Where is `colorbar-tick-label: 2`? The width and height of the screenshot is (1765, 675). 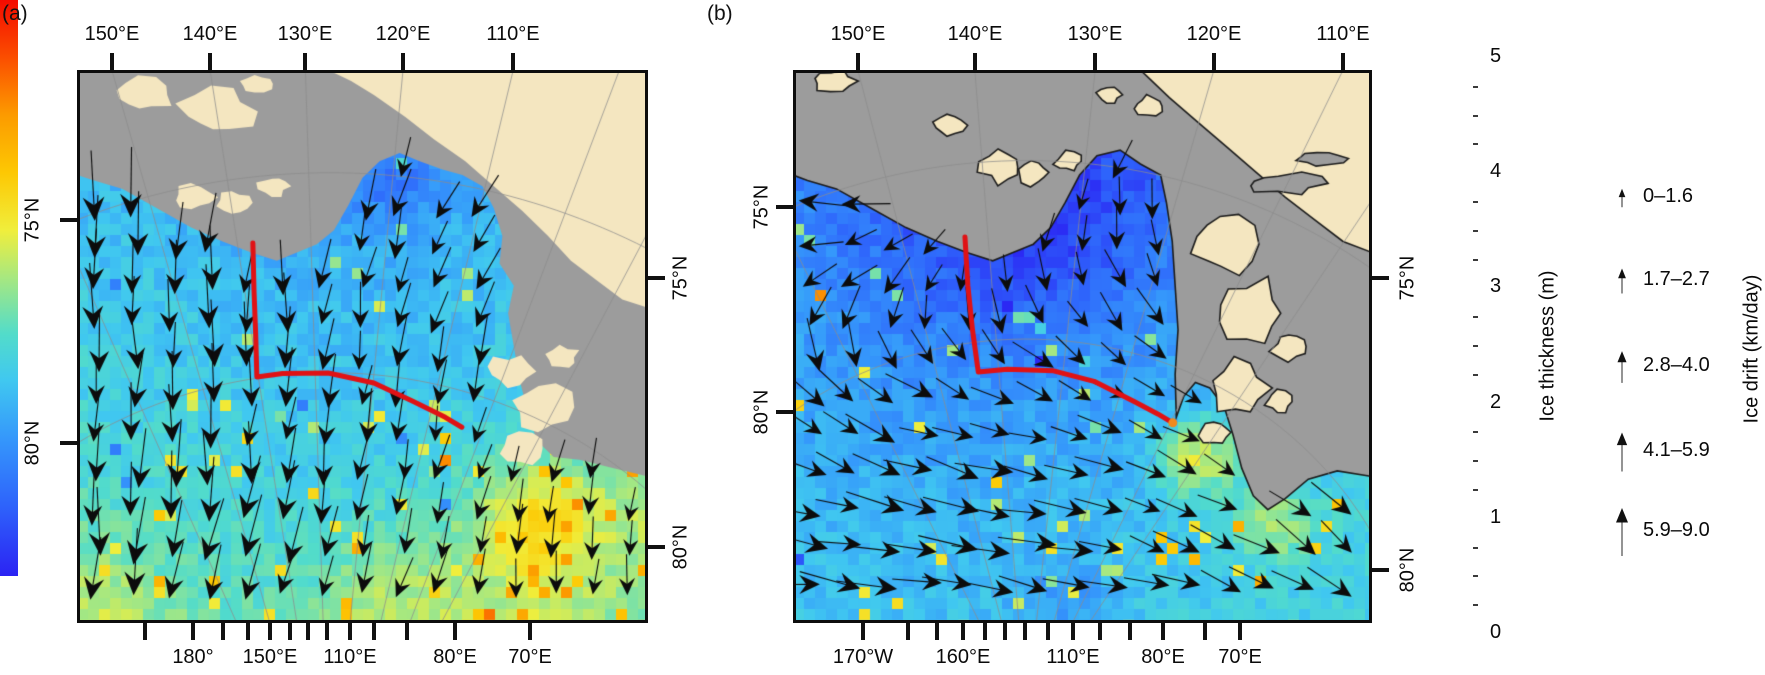
colorbar-tick-label: 2 is located at coordinates (1496, 401).